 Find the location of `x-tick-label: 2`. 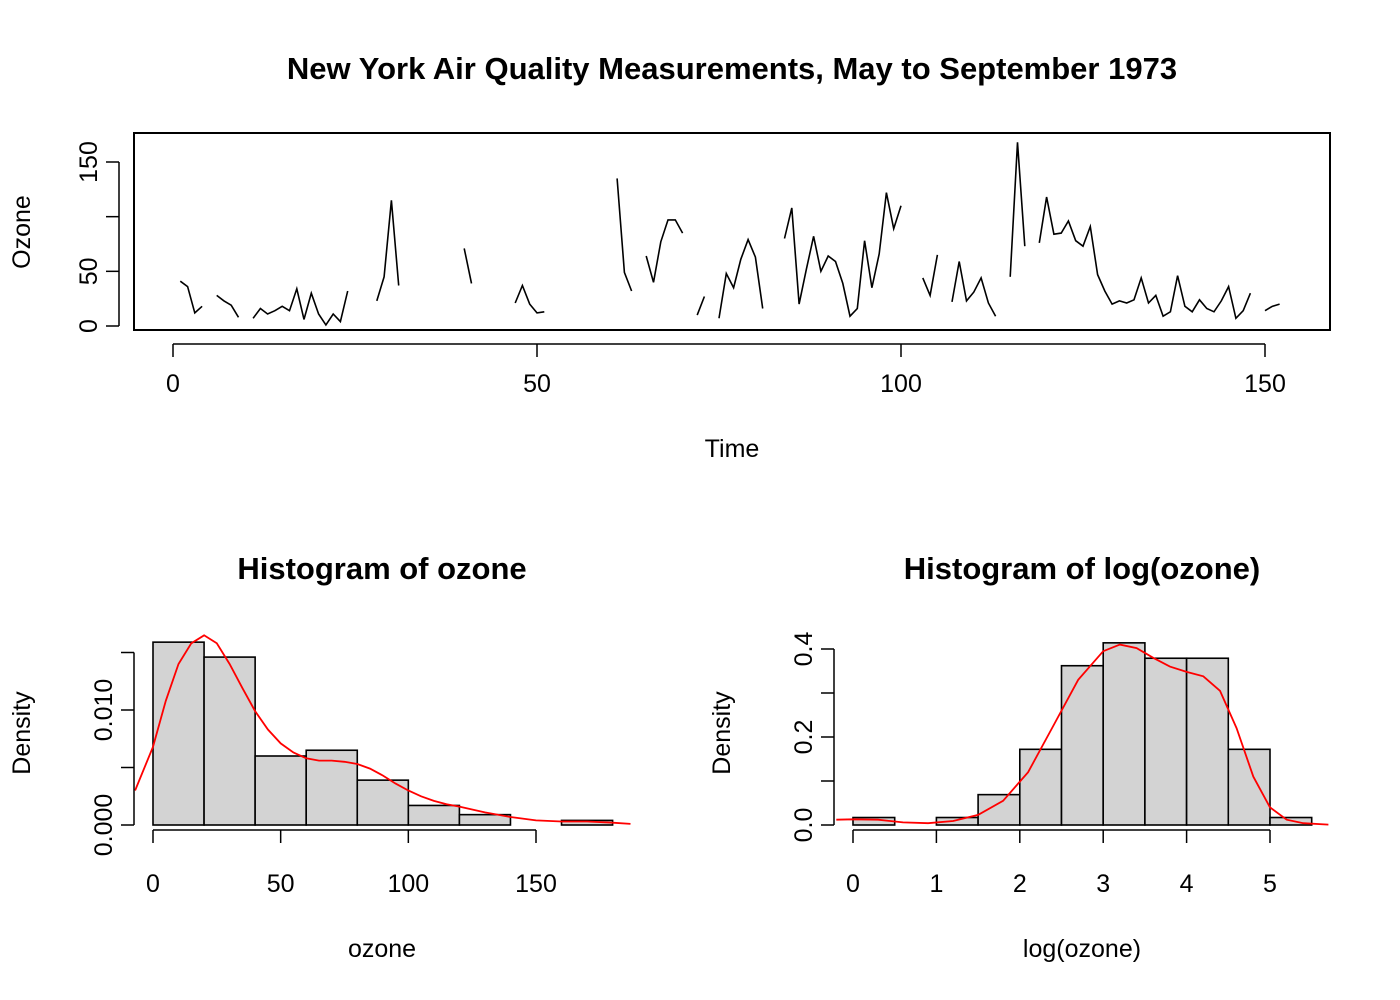

x-tick-label: 2 is located at coordinates (1020, 884).